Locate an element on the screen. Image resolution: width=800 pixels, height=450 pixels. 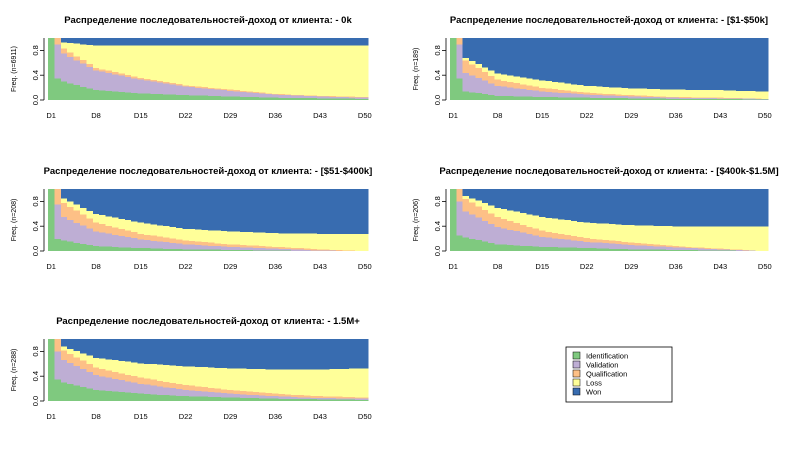
bar-identification-d31 is located at coordinates (644, 99).